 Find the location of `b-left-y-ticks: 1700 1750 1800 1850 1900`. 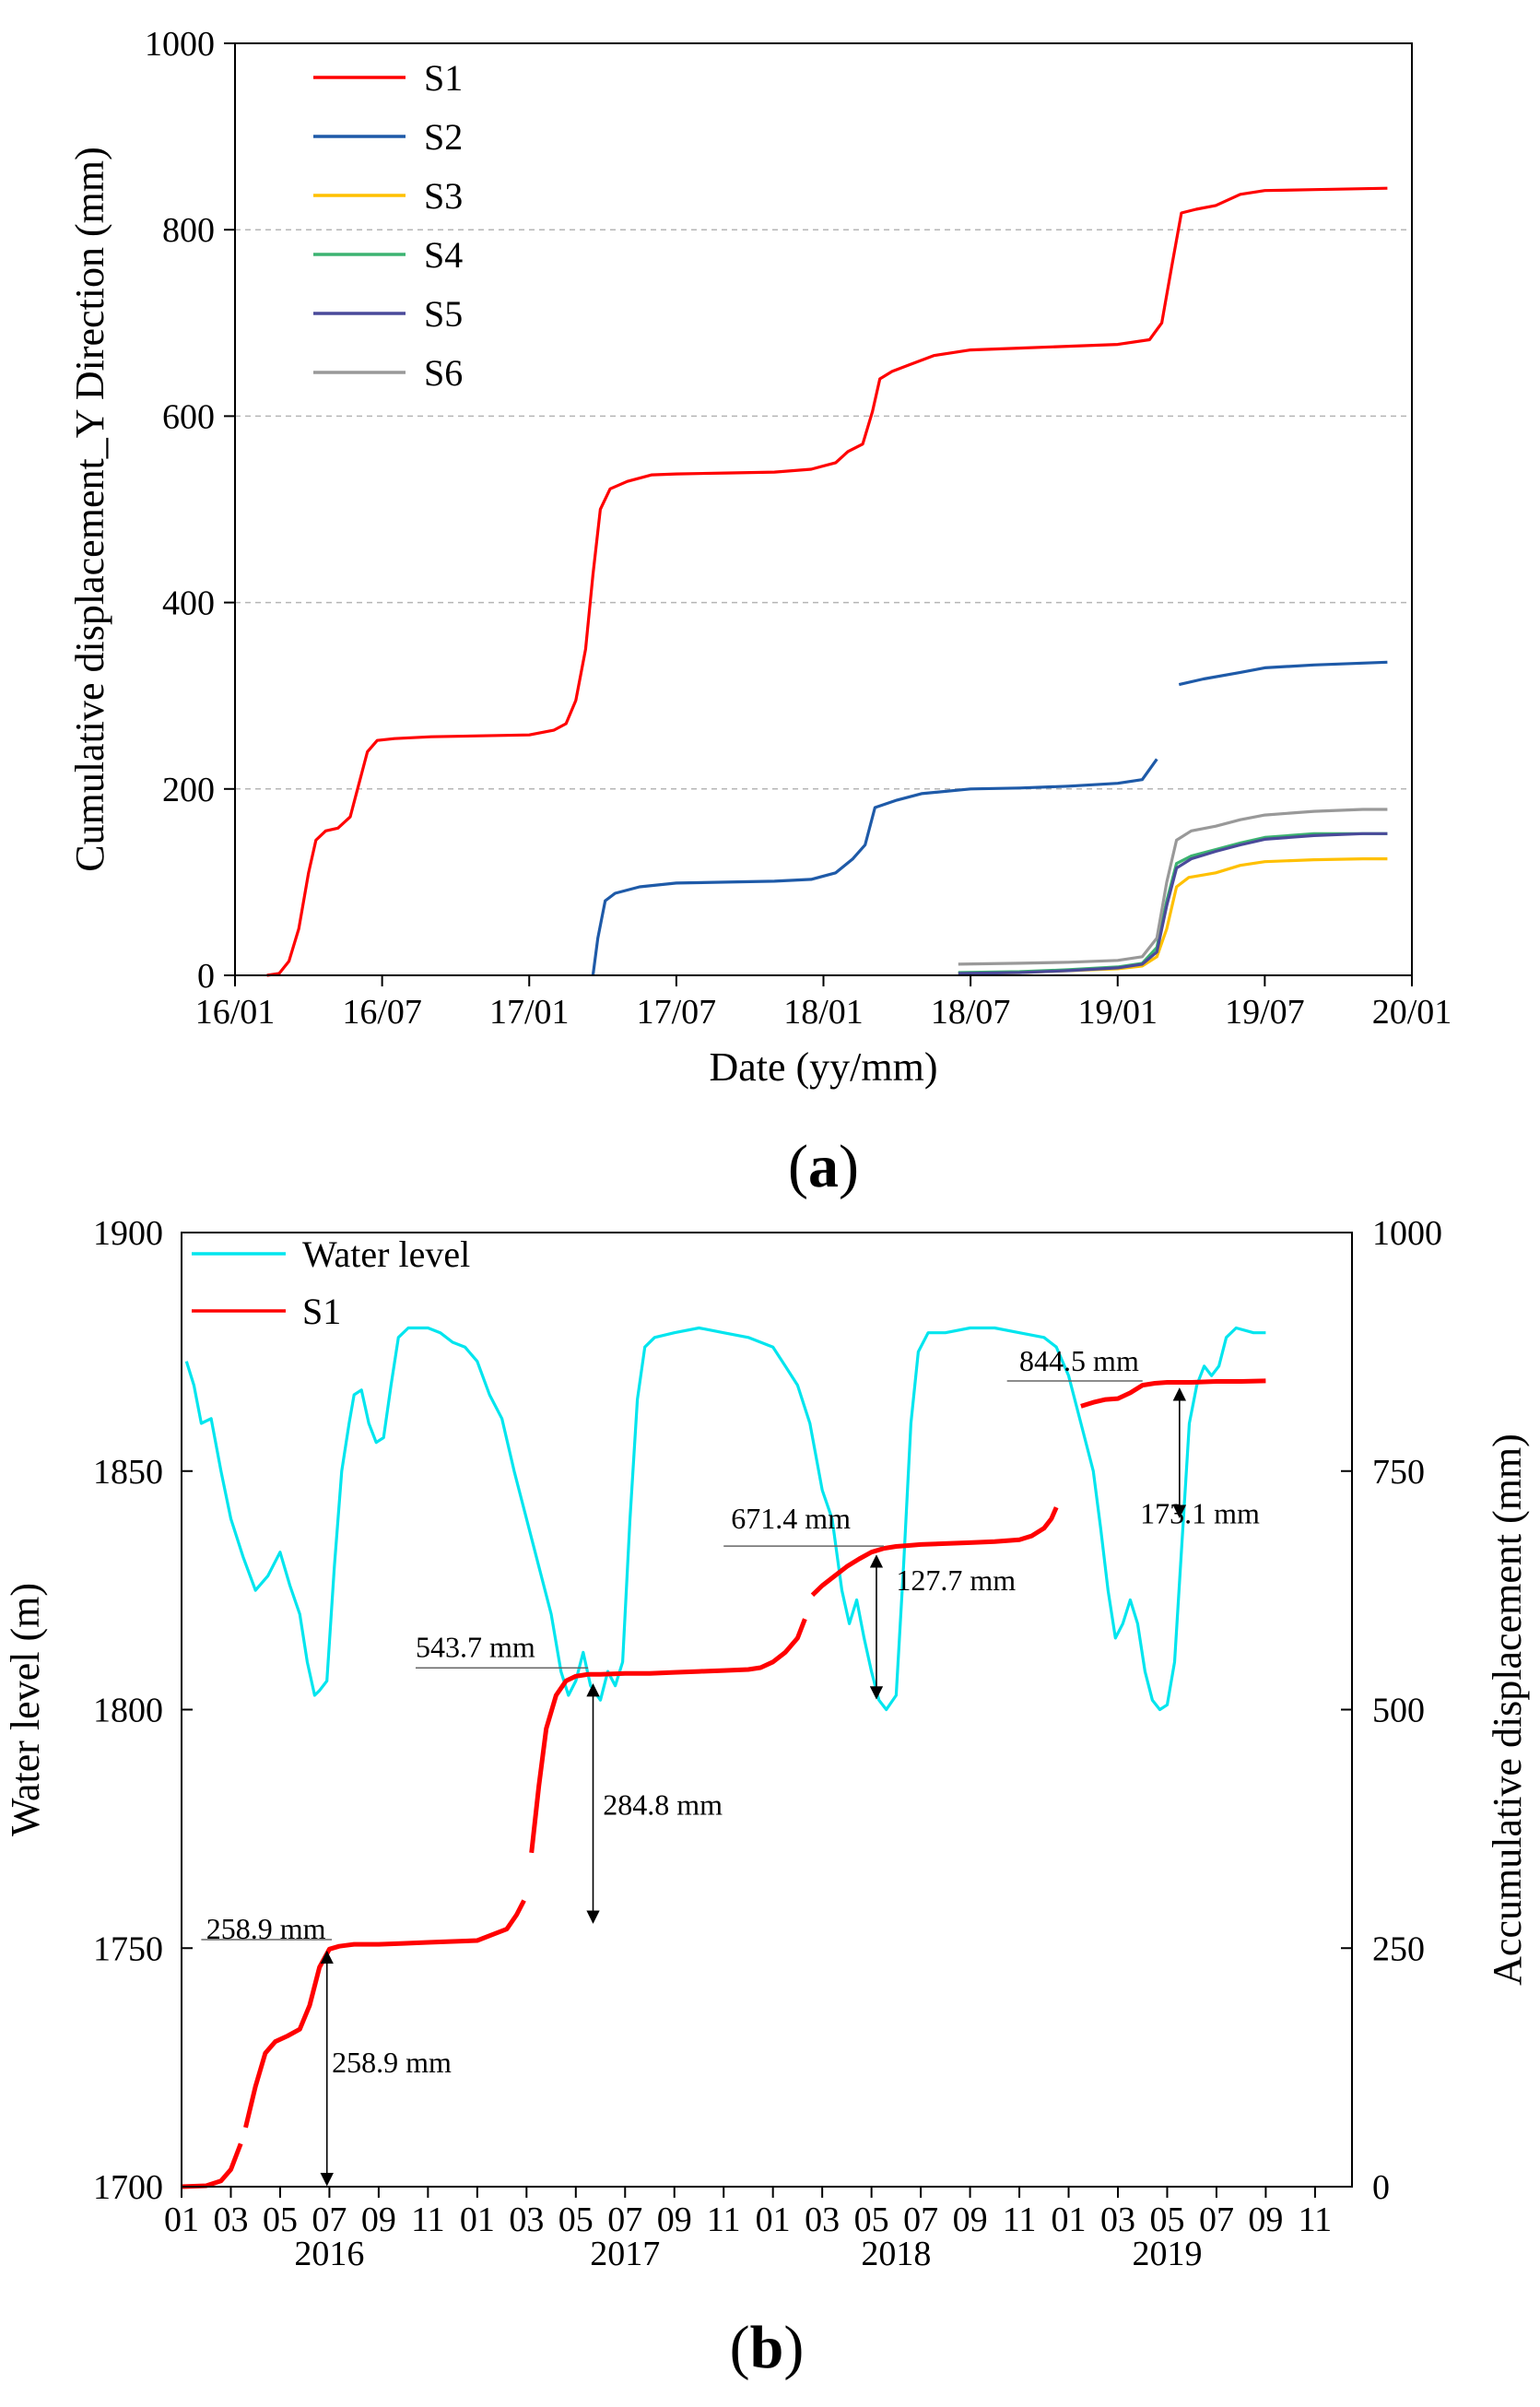

b-left-y-ticks: 1700 1750 1800 1850 1900 is located at coordinates (143, 1711).